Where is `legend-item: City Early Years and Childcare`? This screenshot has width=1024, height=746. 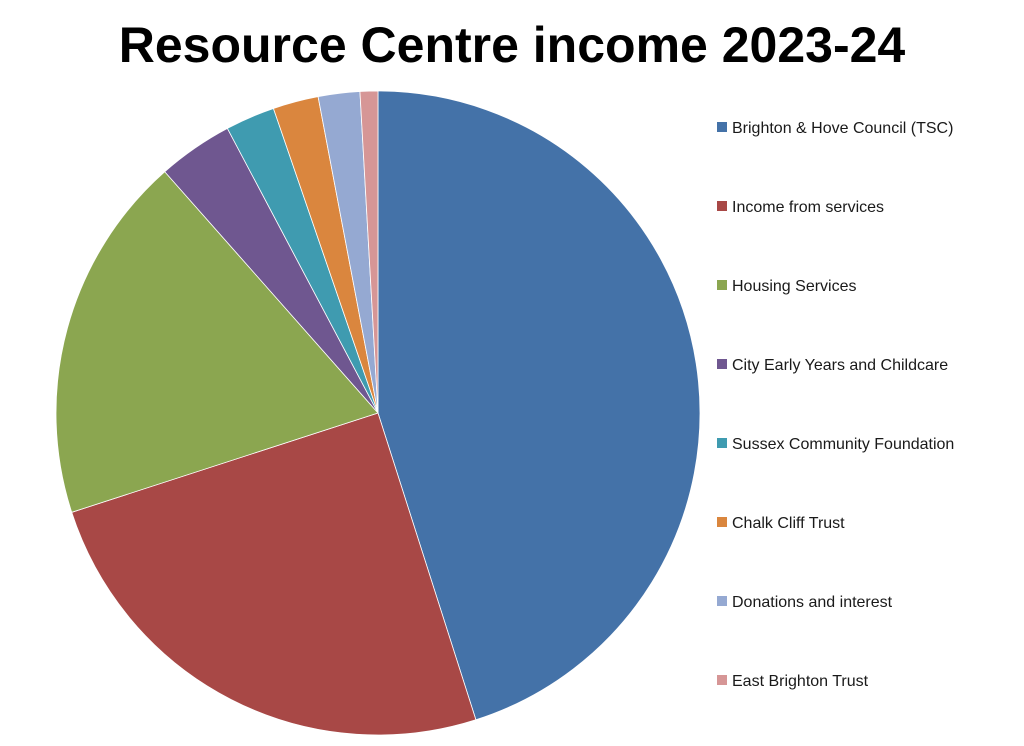
legend-item: City Early Years and Childcare is located at coordinates (832, 365).